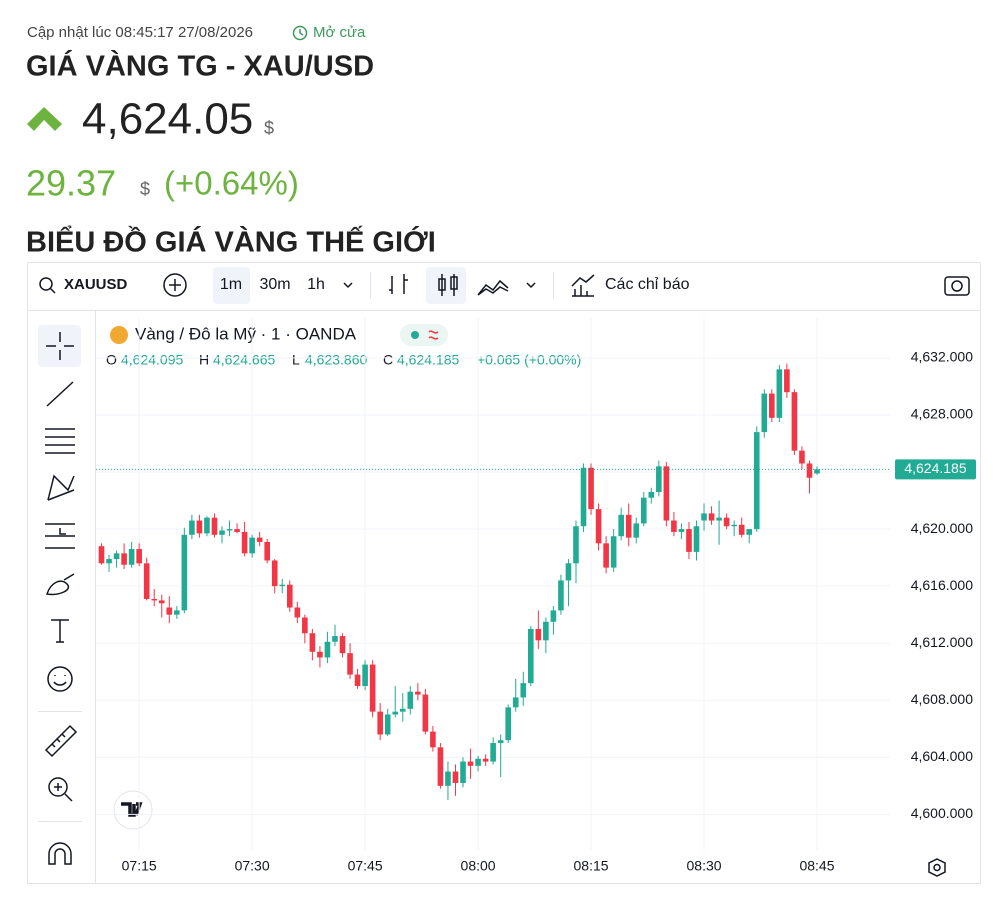  I want to click on price-unit: $, so click(269, 128).